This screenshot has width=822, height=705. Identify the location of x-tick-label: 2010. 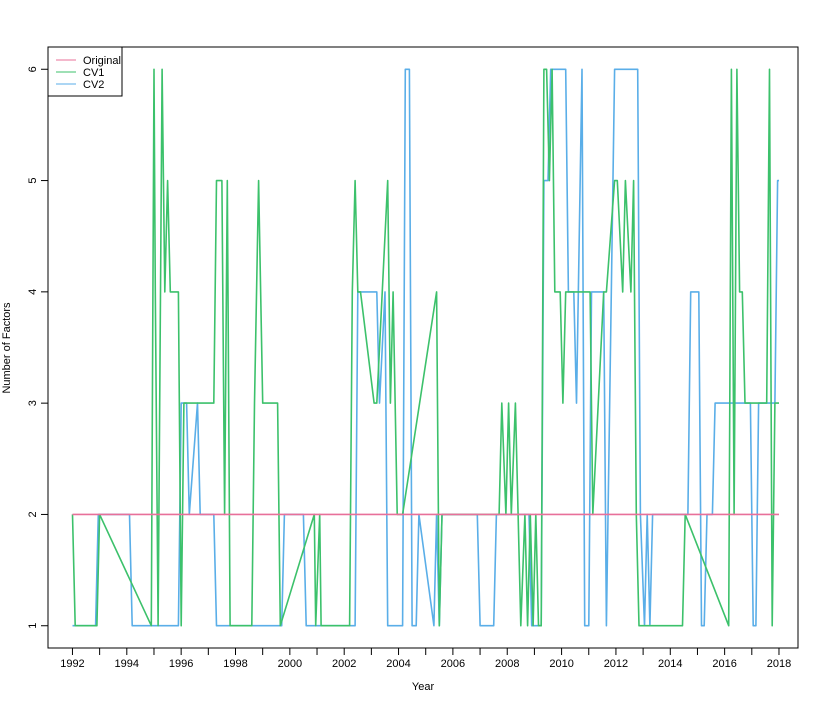
(561, 664).